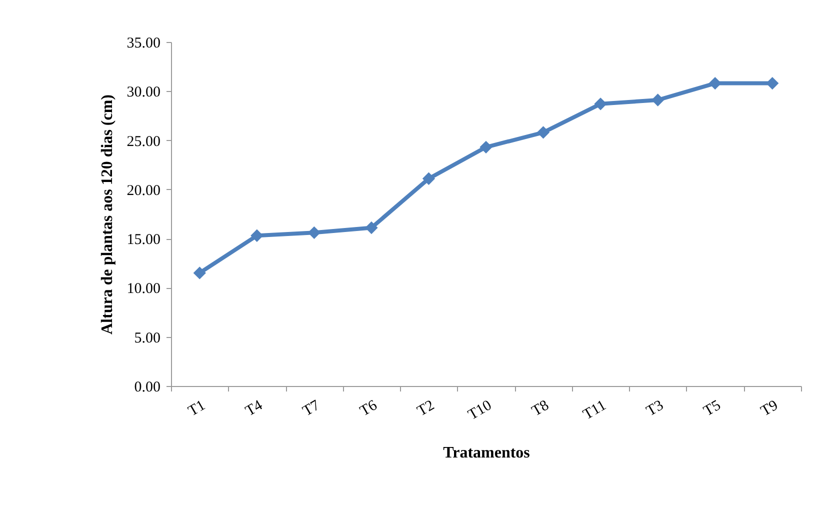 This screenshot has height=510, width=830. What do you see at coordinates (712, 409) in the screenshot?
I see `x-tick-label: T5` at bounding box center [712, 409].